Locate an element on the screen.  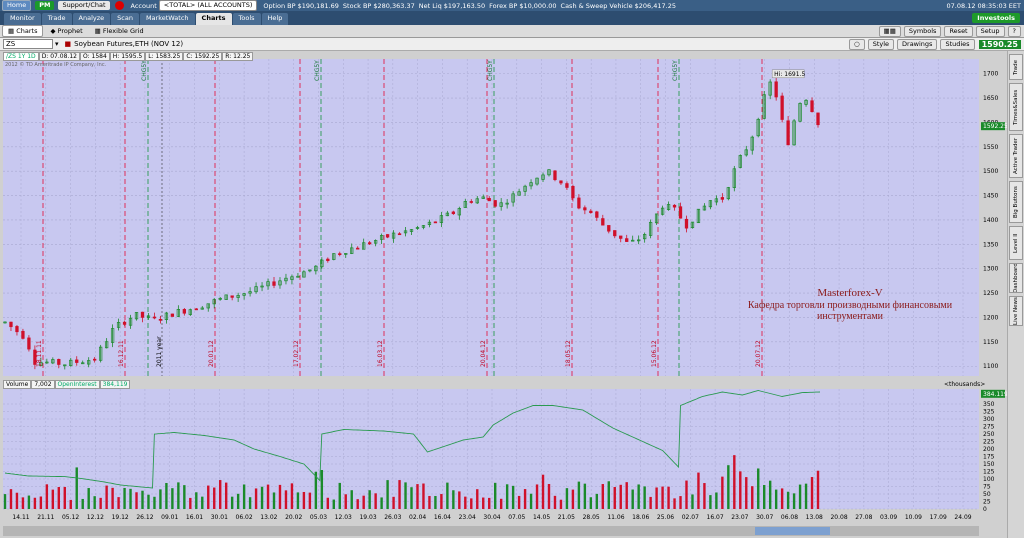
tab-trade: Trade is located at coordinates (56, 19).